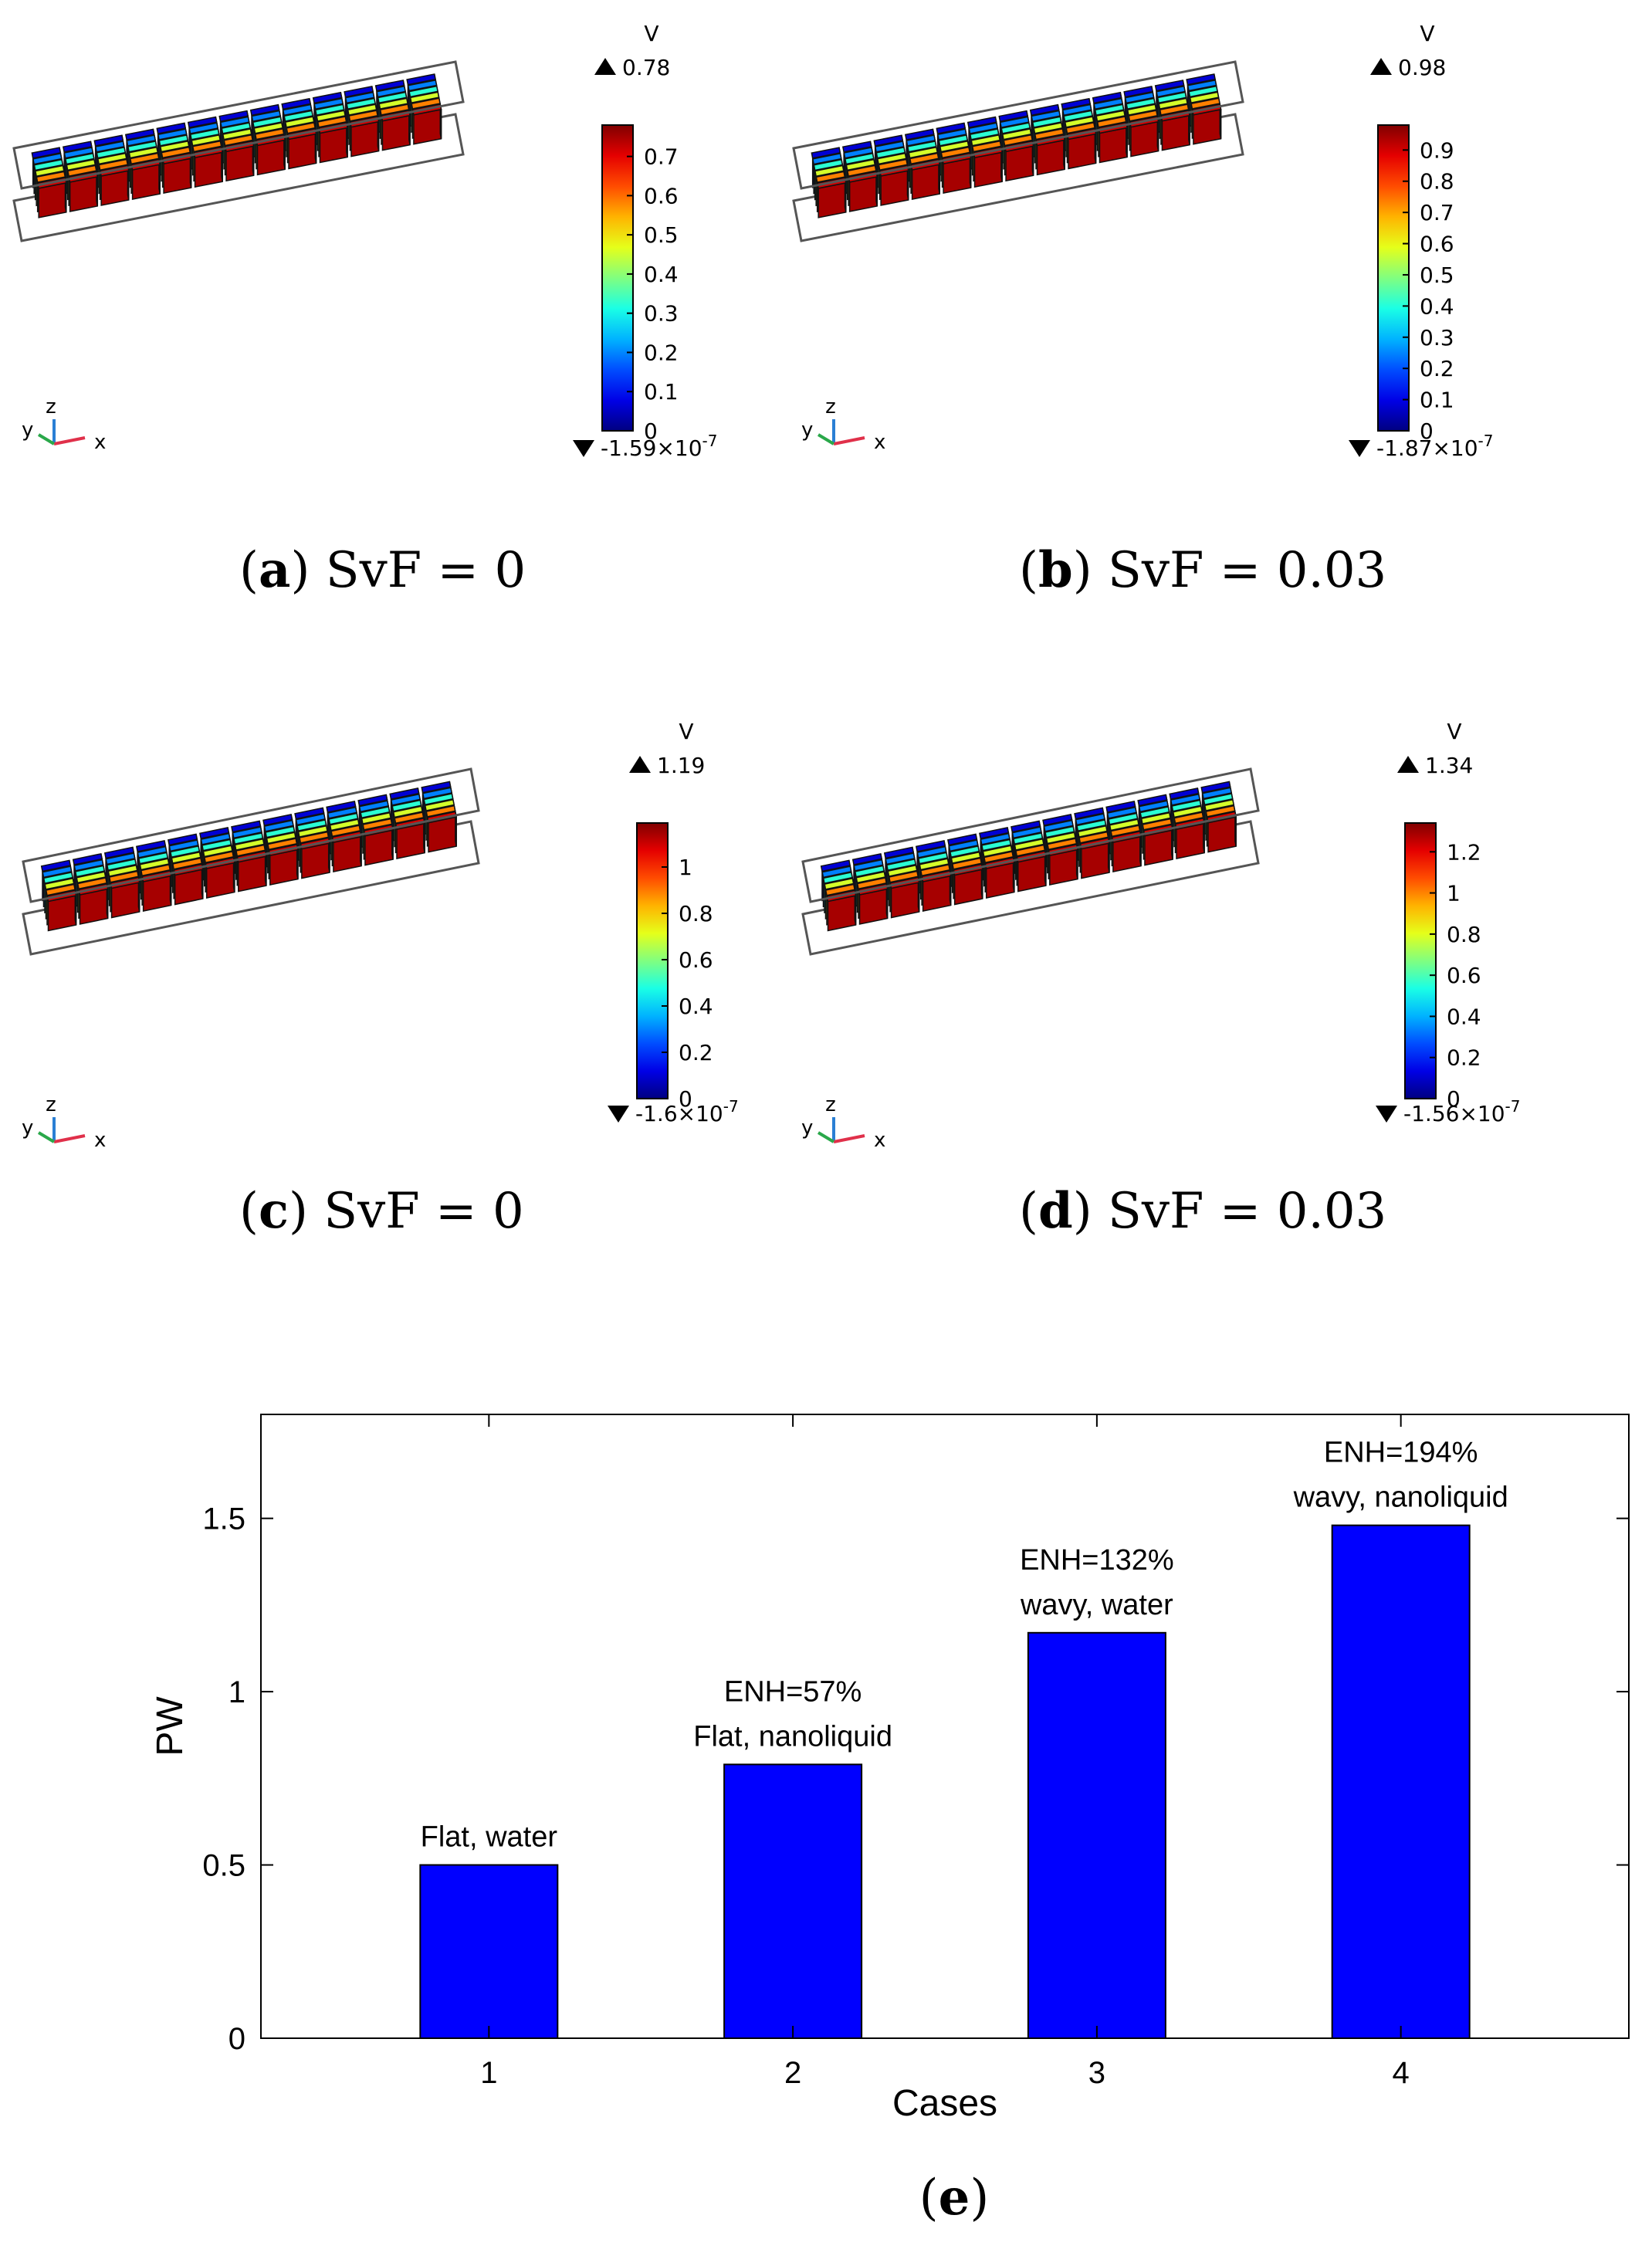 The image size is (1652, 2249). I want to click on y-tick-label: 0, so click(237, 2039).